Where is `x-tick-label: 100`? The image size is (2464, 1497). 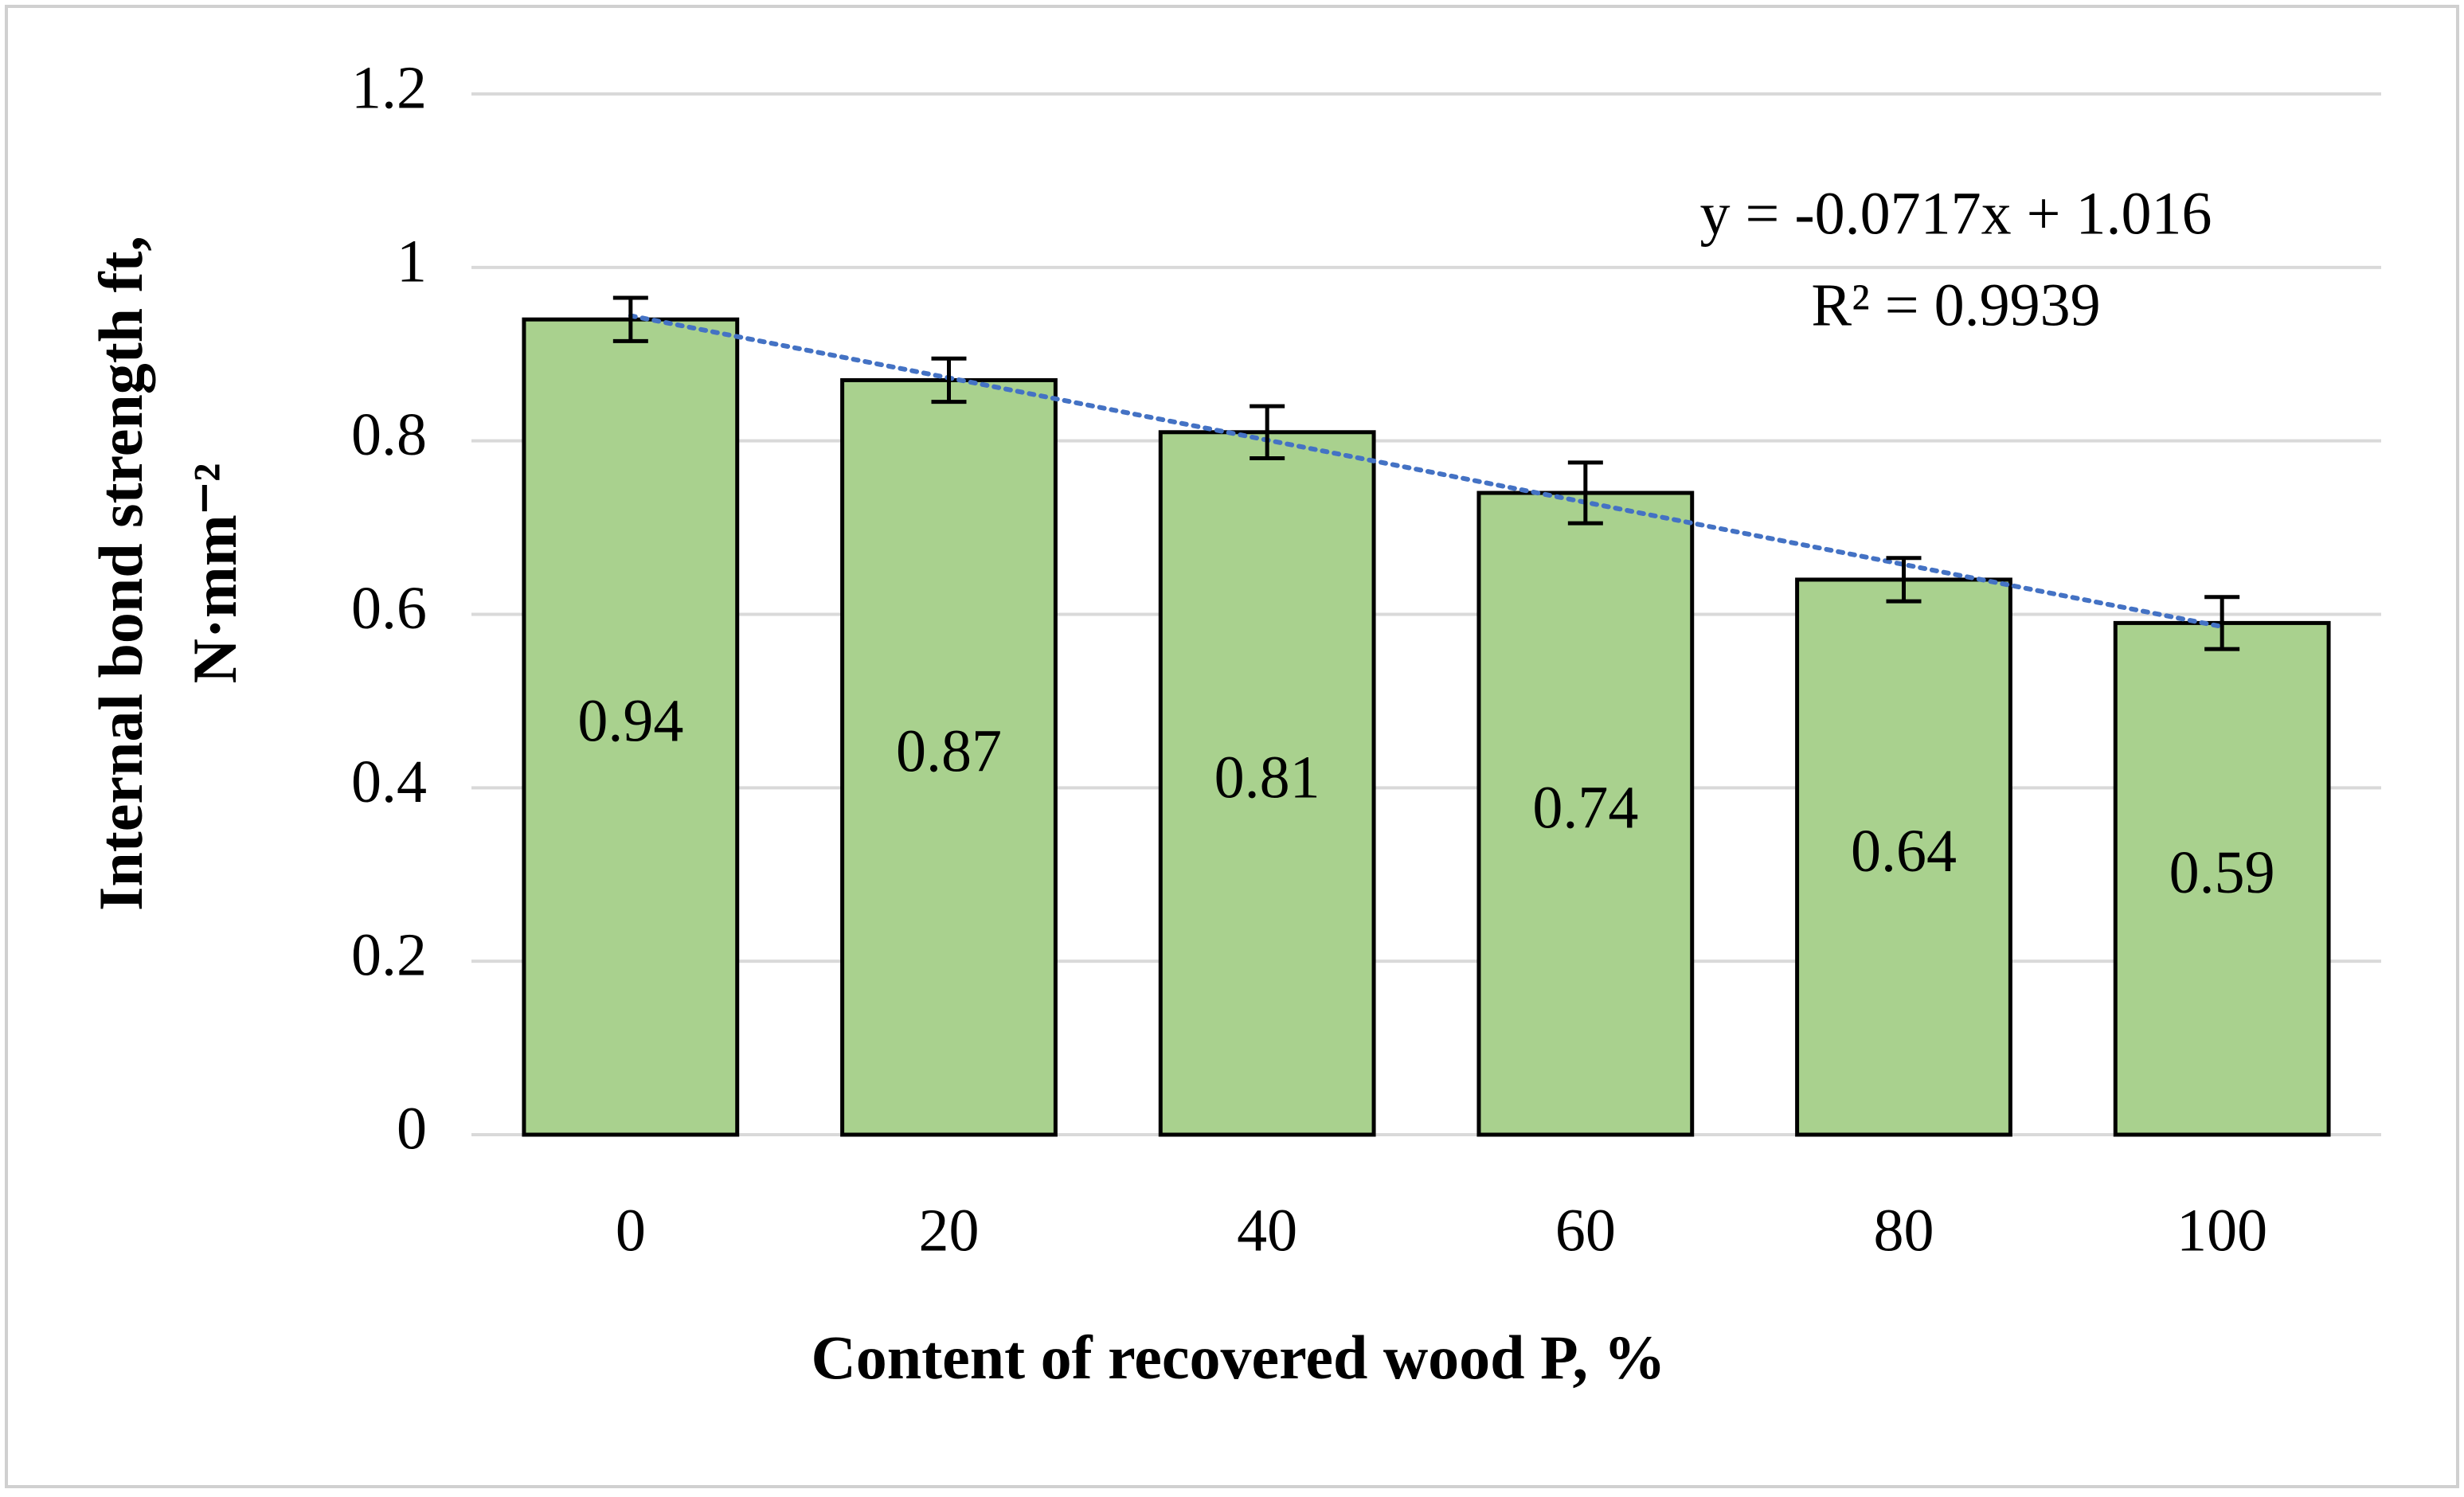
x-tick-label: 100 is located at coordinates (2222, 1230).